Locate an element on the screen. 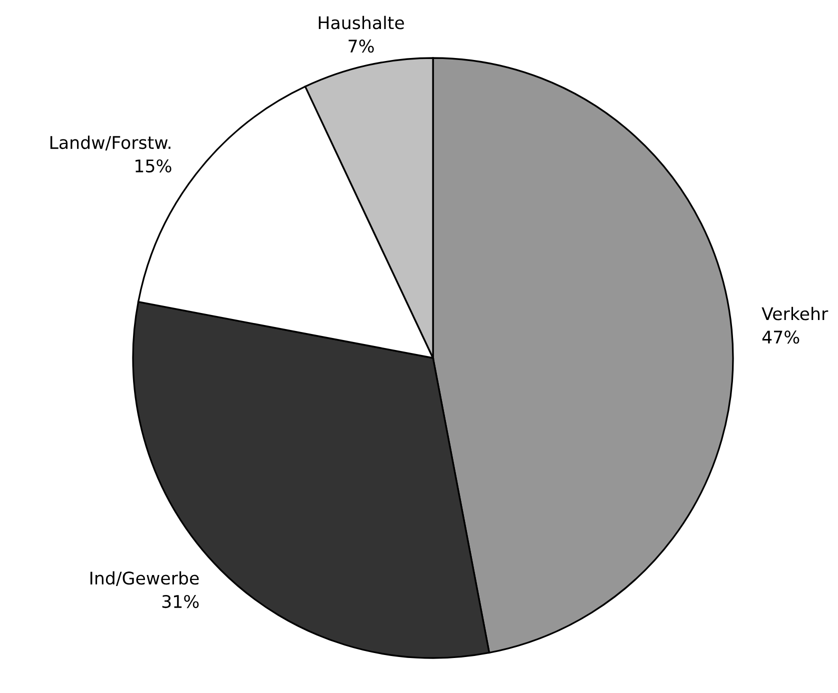 The height and width of the screenshot is (693, 838). data-label: 31% is located at coordinates (180, 601).